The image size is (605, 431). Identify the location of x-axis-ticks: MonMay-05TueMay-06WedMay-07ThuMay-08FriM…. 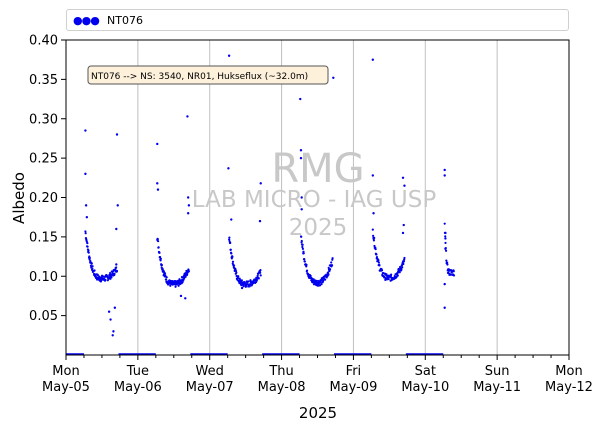
(317, 375).